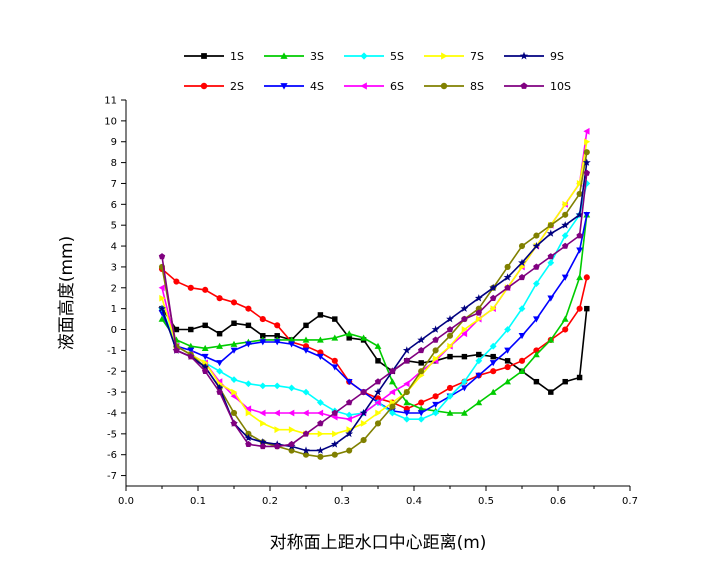  I want to click on x-tick-label: 0.3, so click(342, 501).